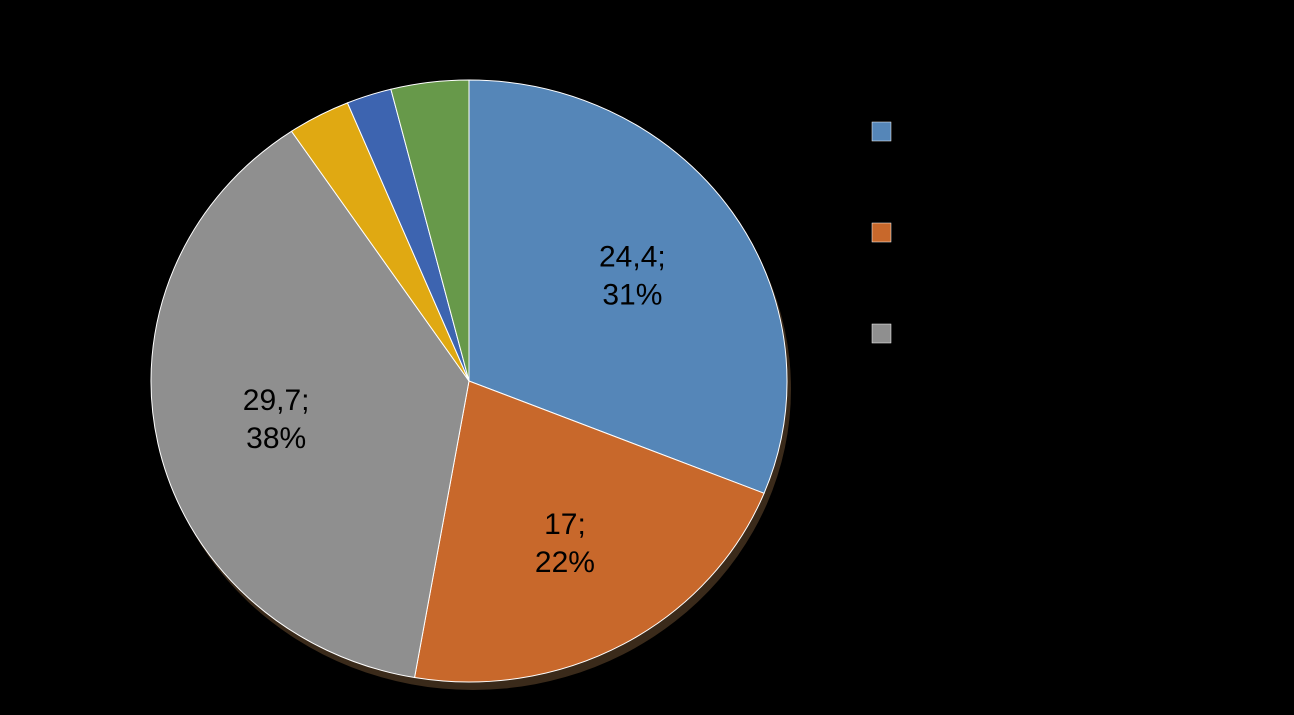 This screenshot has width=1294, height=715. What do you see at coordinates (565, 562) in the screenshot?
I see `percent-label: 22%` at bounding box center [565, 562].